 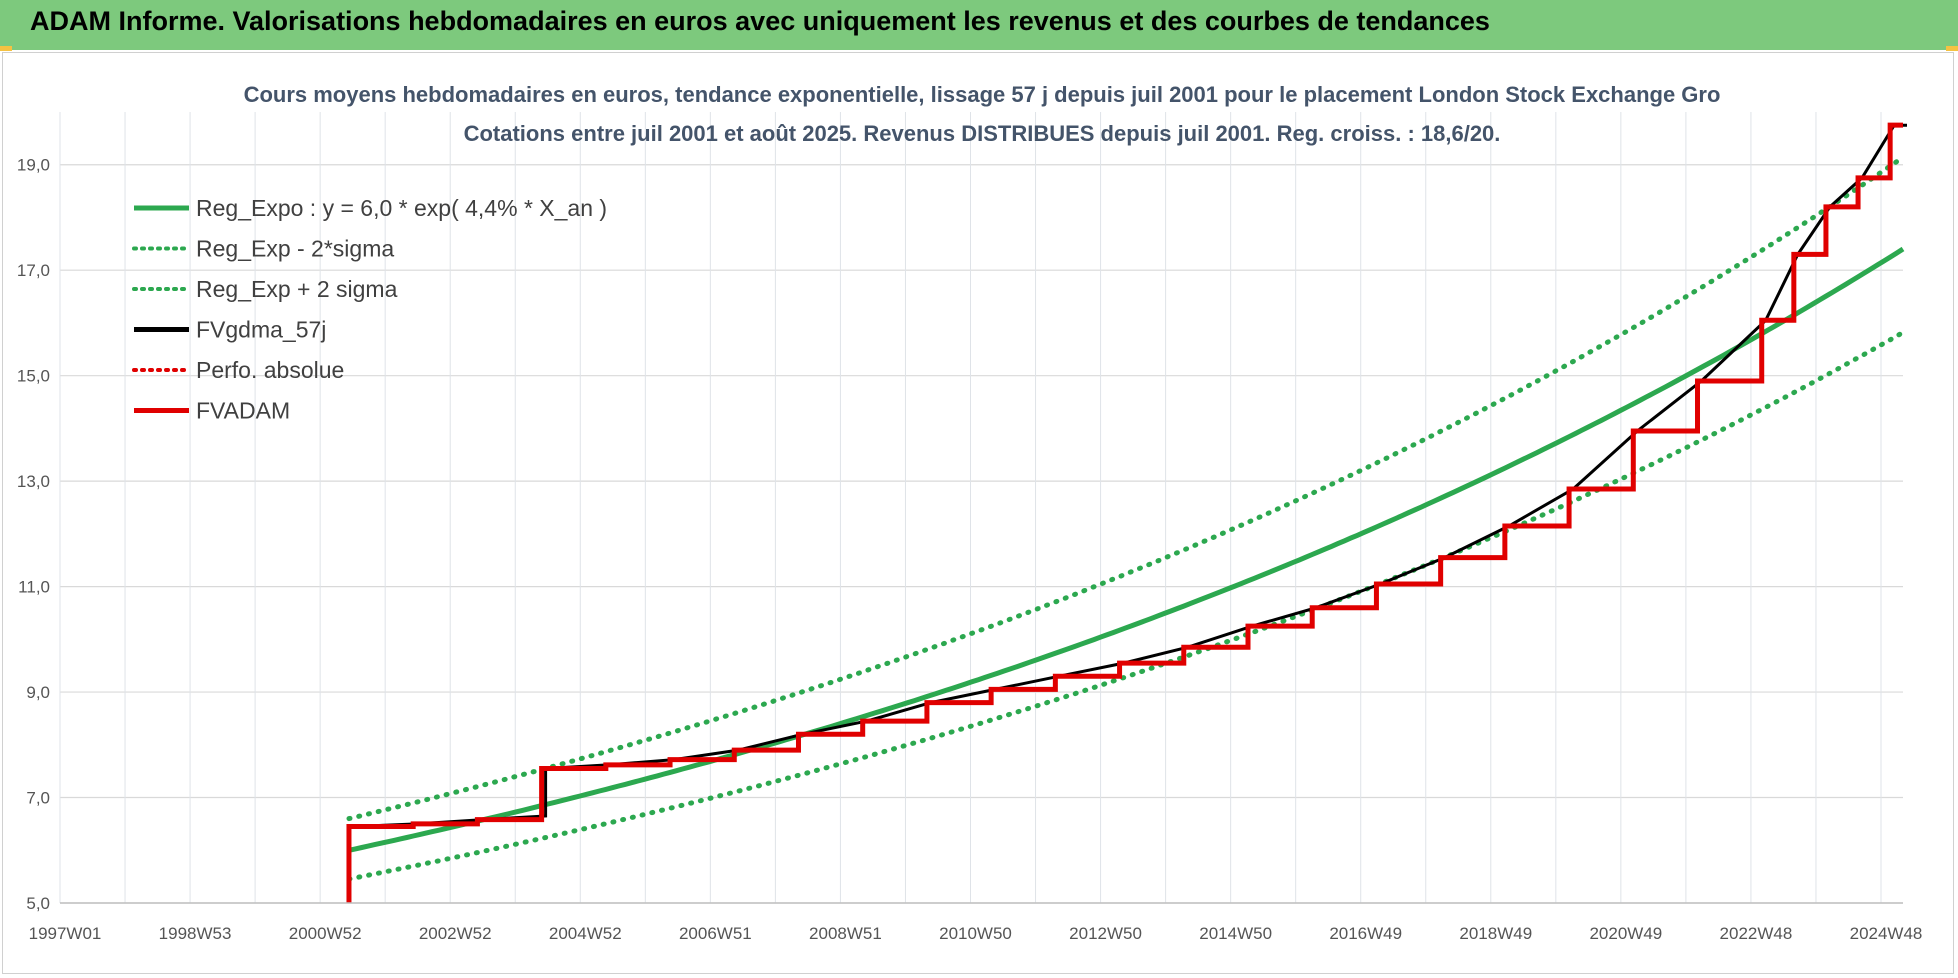 I want to click on legend-label: Reg_Exp - 2*sigma, so click(x=295, y=249).